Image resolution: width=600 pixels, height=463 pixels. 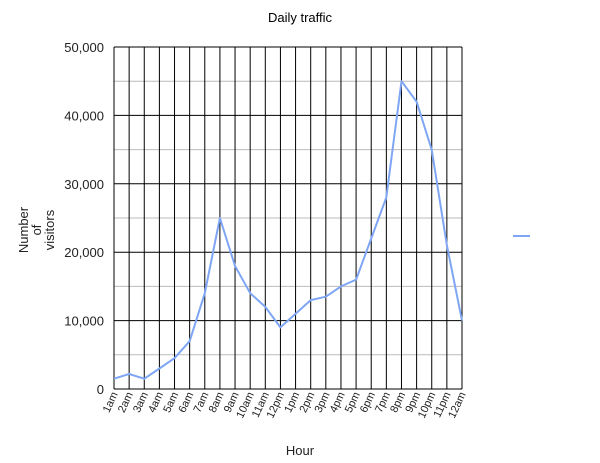 What do you see at coordinates (300, 17) in the screenshot?
I see `chart-title: Daily traffic` at bounding box center [300, 17].